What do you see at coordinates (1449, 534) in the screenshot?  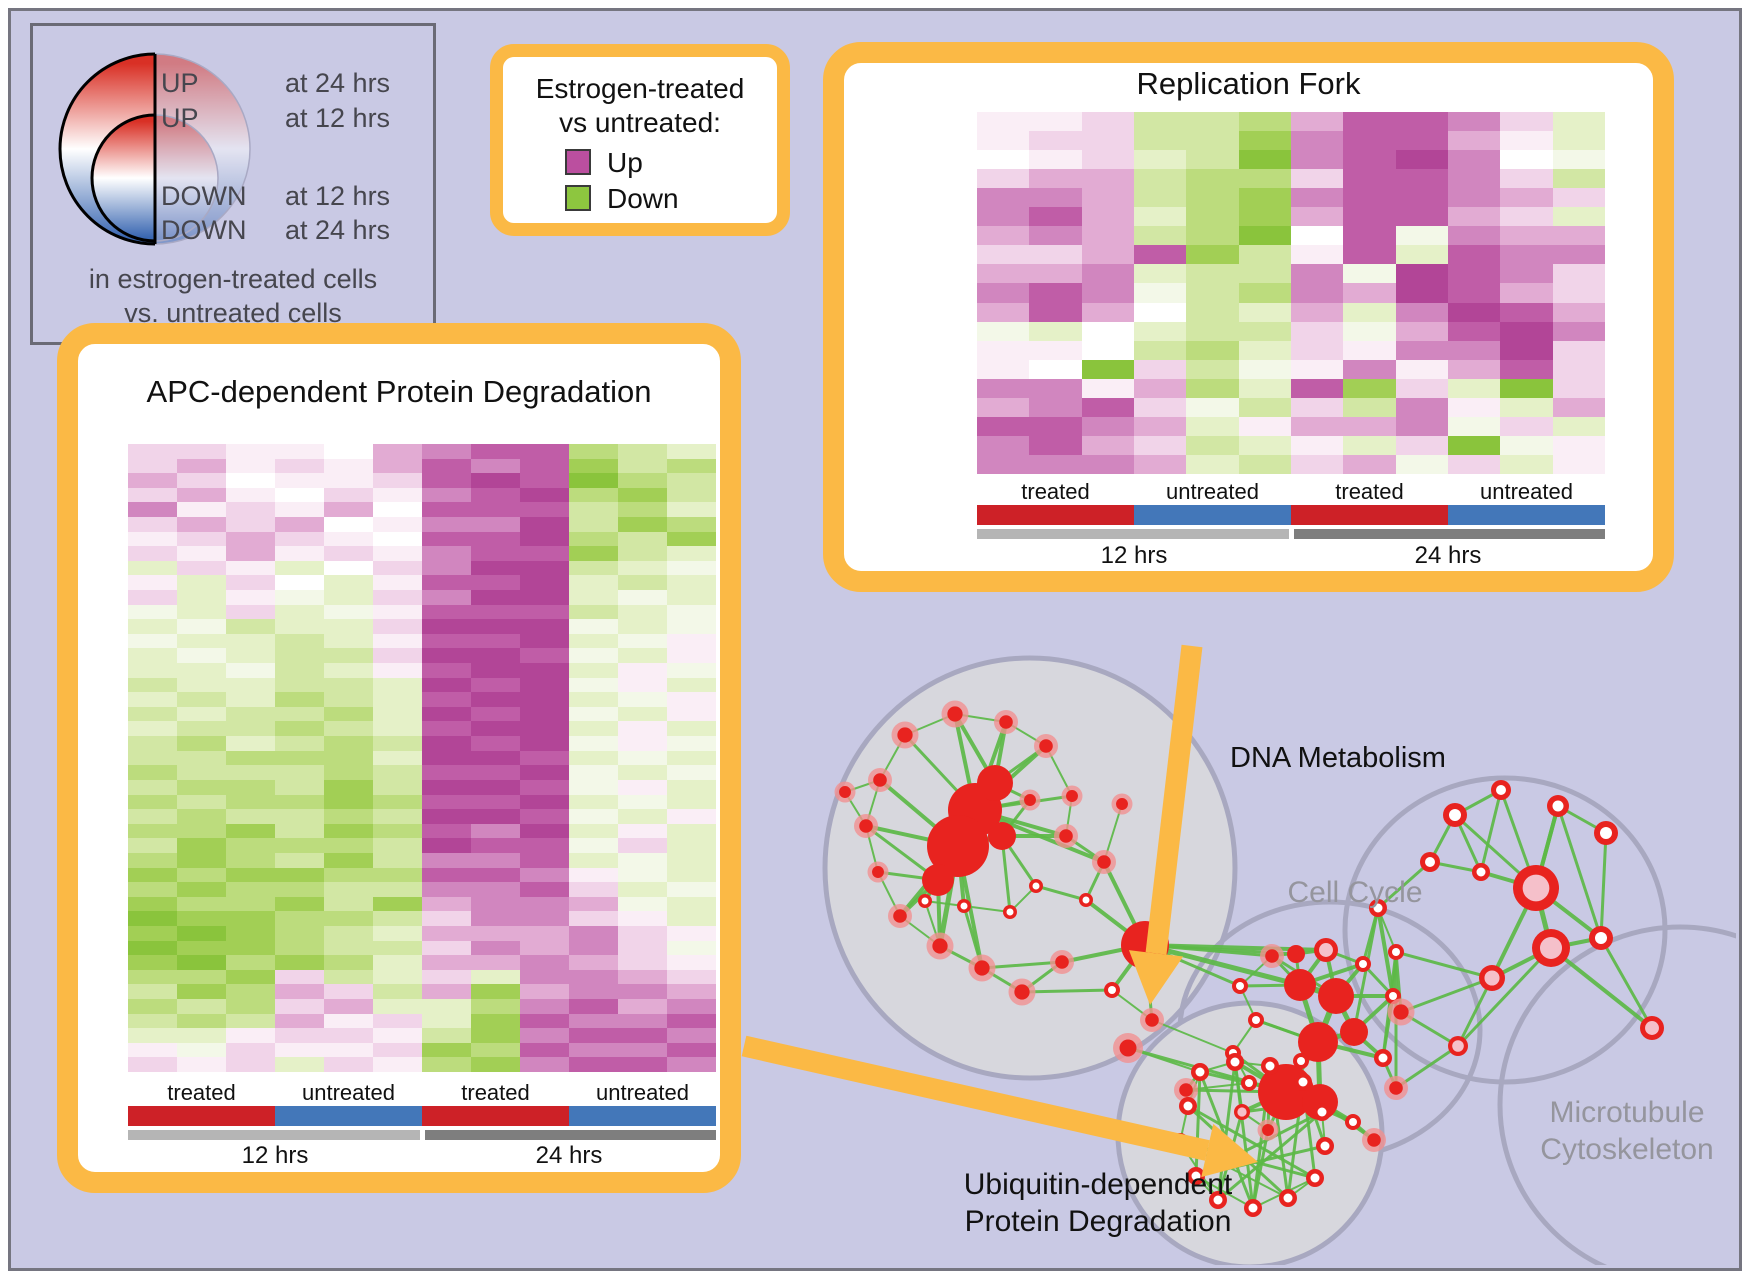 I see `rf-bar-24hrs` at bounding box center [1449, 534].